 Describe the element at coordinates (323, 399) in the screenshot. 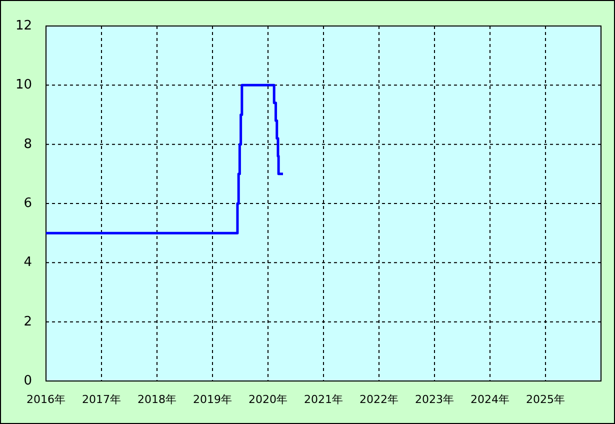

I see `x-tick-label: 2021年` at that location.